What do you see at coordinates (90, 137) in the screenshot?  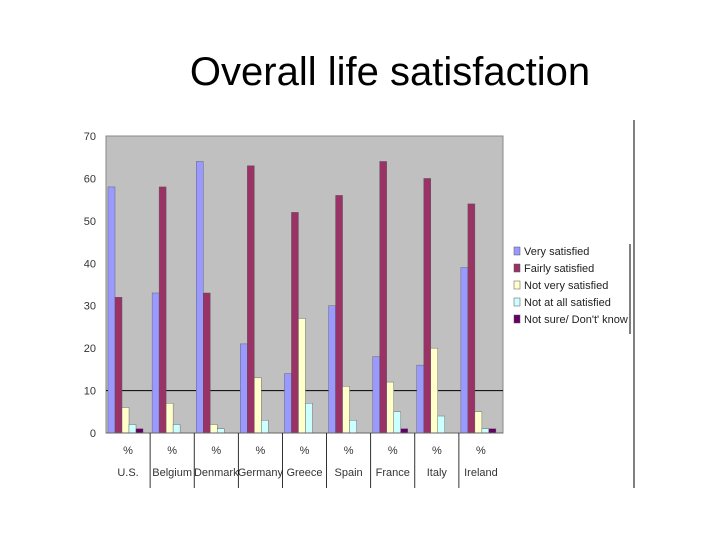 I see `y-tick-label: 70` at bounding box center [90, 137].